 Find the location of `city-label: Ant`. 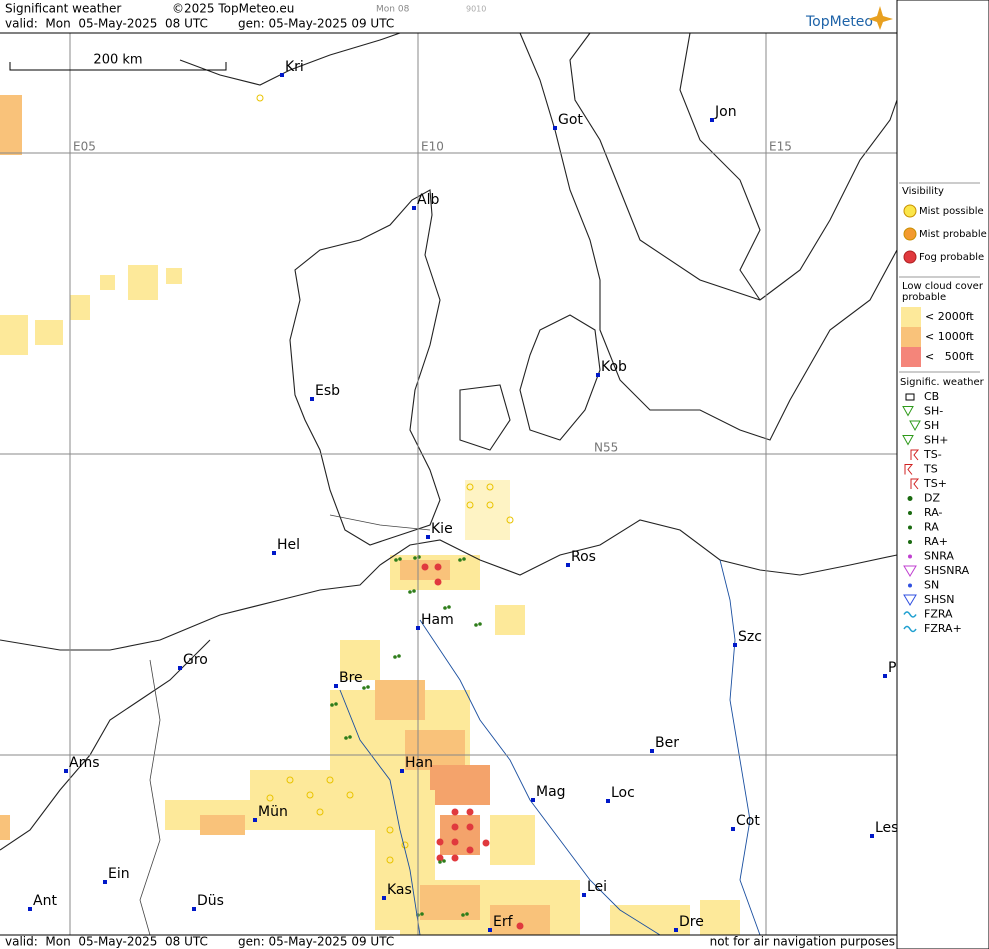

city-label: Ant is located at coordinates (45, 901).